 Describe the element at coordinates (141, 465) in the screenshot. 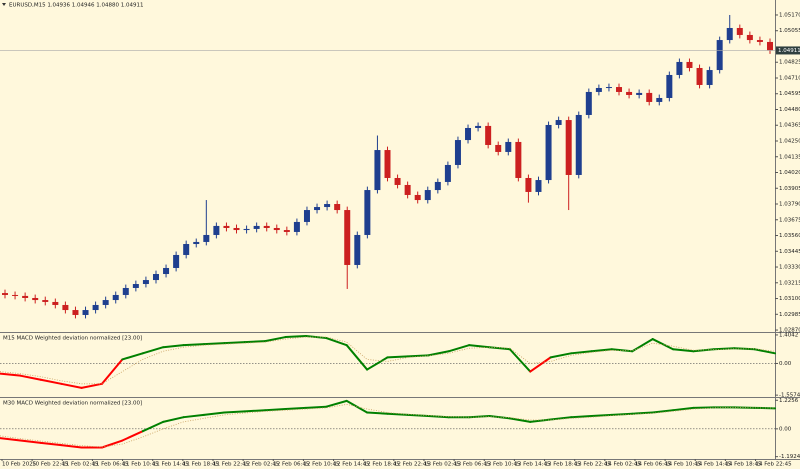

I see `x-tick-label: 11 Feb 10:45` at that location.